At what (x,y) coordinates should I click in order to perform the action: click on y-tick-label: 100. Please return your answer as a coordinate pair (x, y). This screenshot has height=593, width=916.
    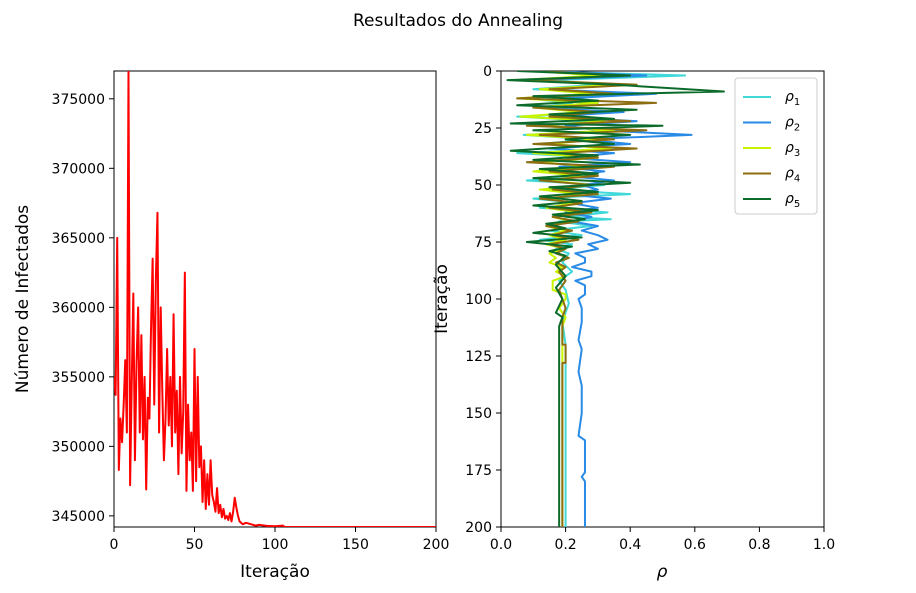
    Looking at the image, I should click on (478, 300).